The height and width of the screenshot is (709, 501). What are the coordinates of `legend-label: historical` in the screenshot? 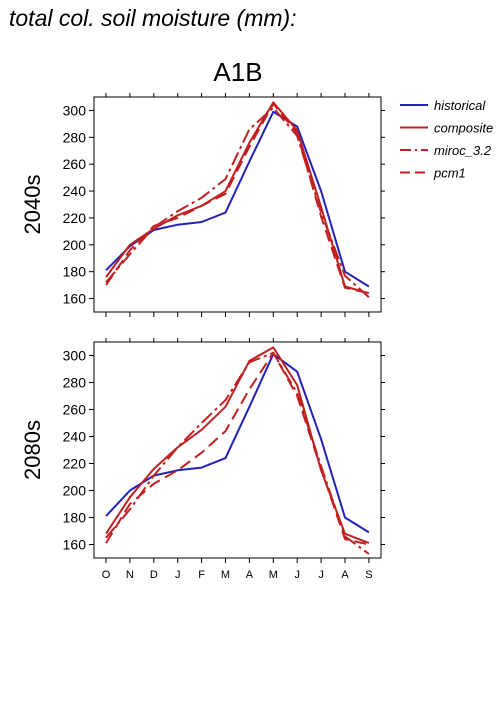 It's located at (460, 105).